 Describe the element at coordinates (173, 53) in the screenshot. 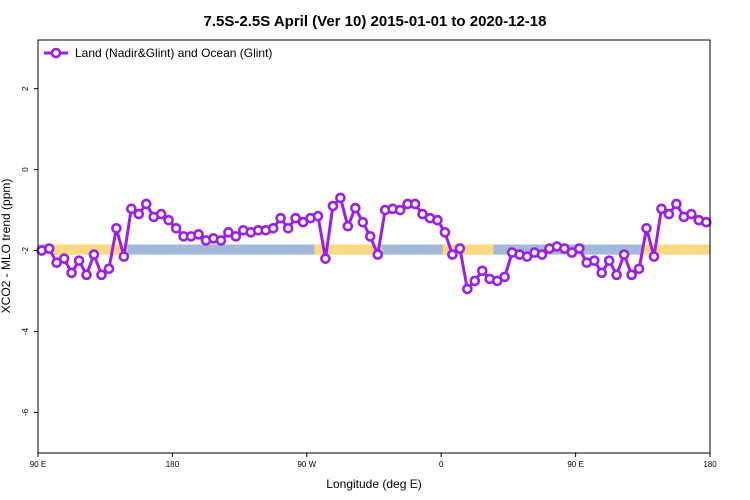

I see `legend-label: Land (Nadir&Glint) and Ocean (Glint)` at that location.